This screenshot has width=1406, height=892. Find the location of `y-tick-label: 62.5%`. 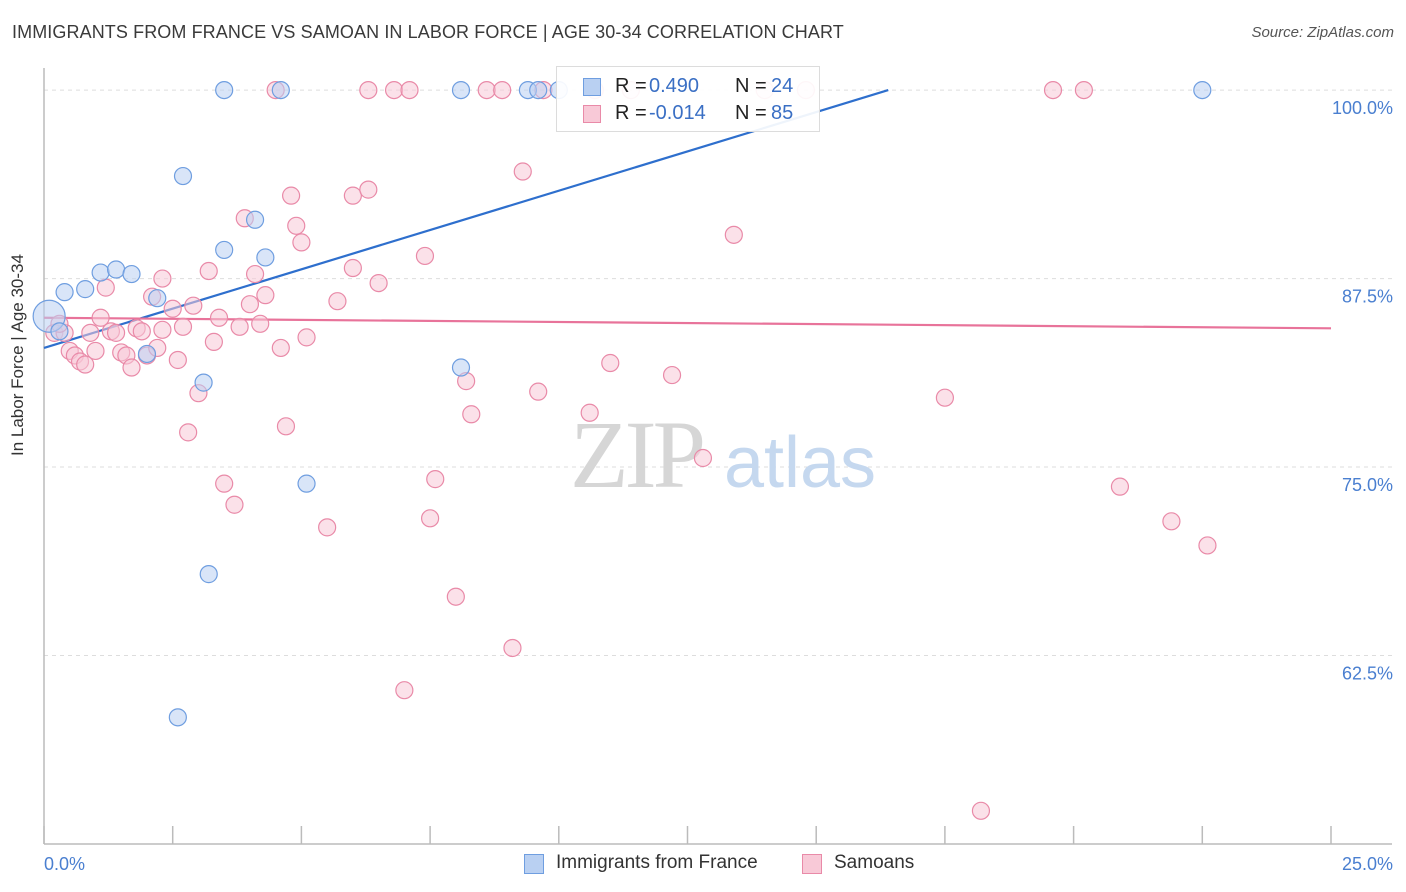

y-tick-label: 62.5% is located at coordinates (1367, 674).